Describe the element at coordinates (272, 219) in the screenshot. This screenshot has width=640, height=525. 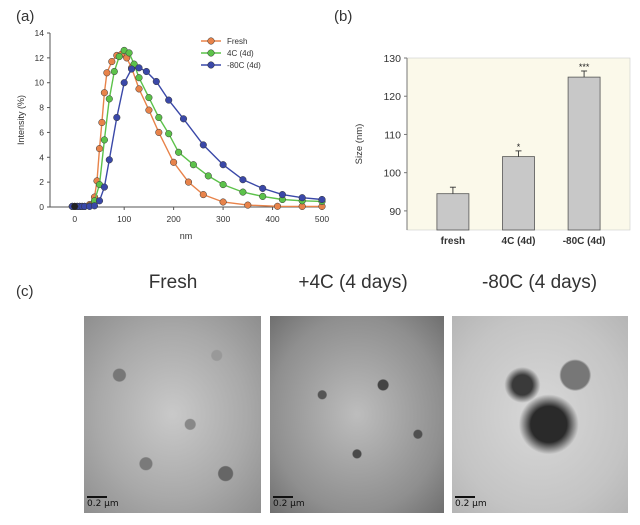
I see `x-tick-label: 400` at that location.